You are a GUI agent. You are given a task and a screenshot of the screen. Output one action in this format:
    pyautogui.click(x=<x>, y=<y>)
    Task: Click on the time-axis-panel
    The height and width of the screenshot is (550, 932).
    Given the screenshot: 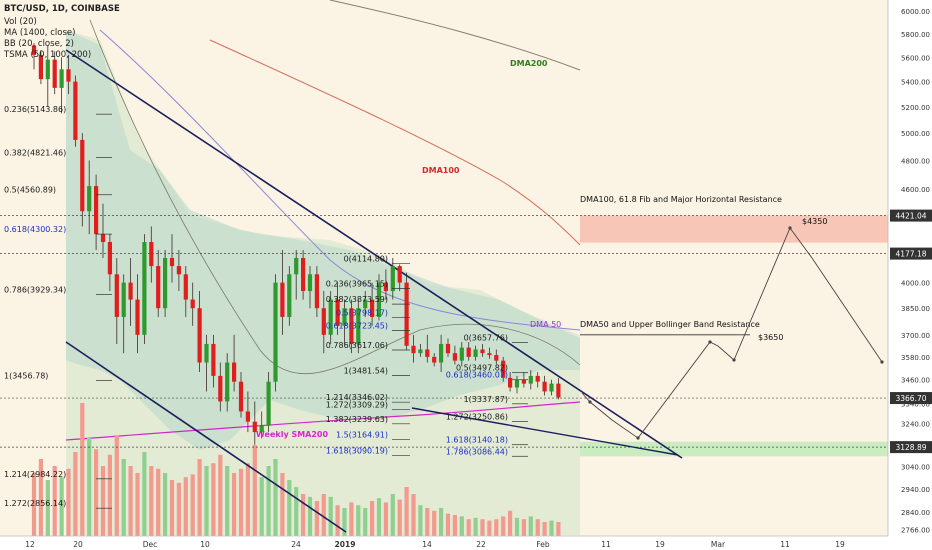 What is the action you would take?
    pyautogui.click(x=444, y=543)
    